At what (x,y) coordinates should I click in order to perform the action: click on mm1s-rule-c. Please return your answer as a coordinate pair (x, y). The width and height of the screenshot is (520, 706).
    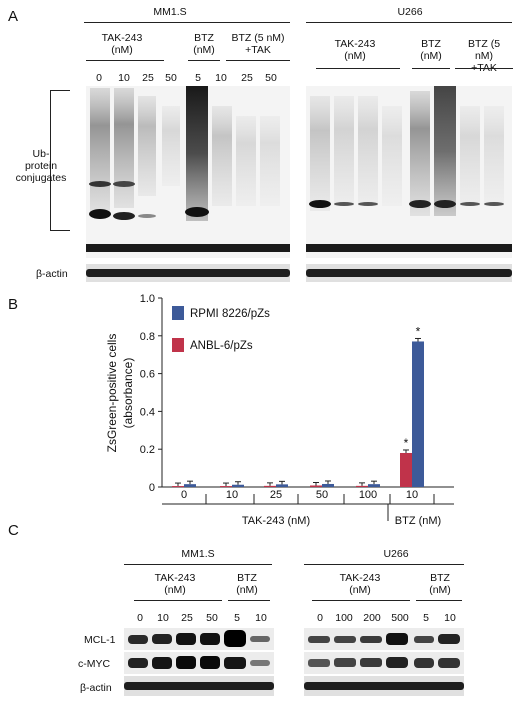
    Looking at the image, I should click on (198, 564).